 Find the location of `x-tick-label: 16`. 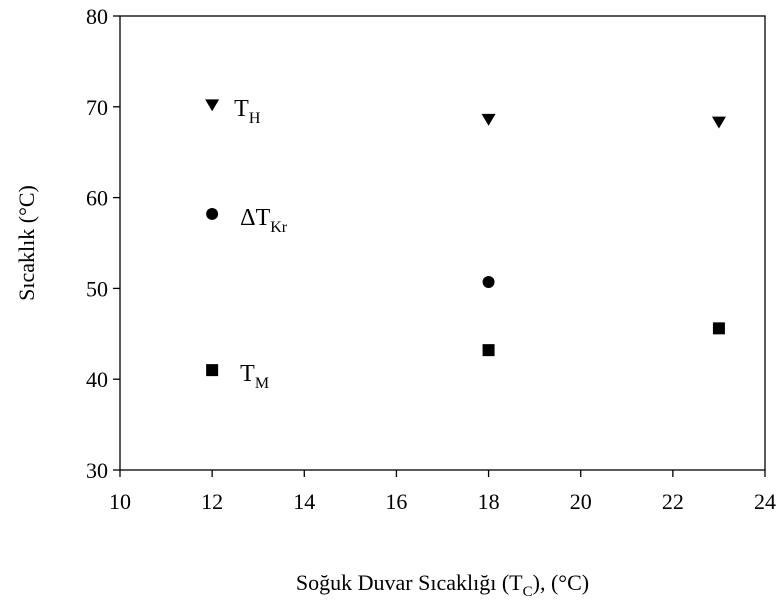

x-tick-label: 16 is located at coordinates (396, 501).